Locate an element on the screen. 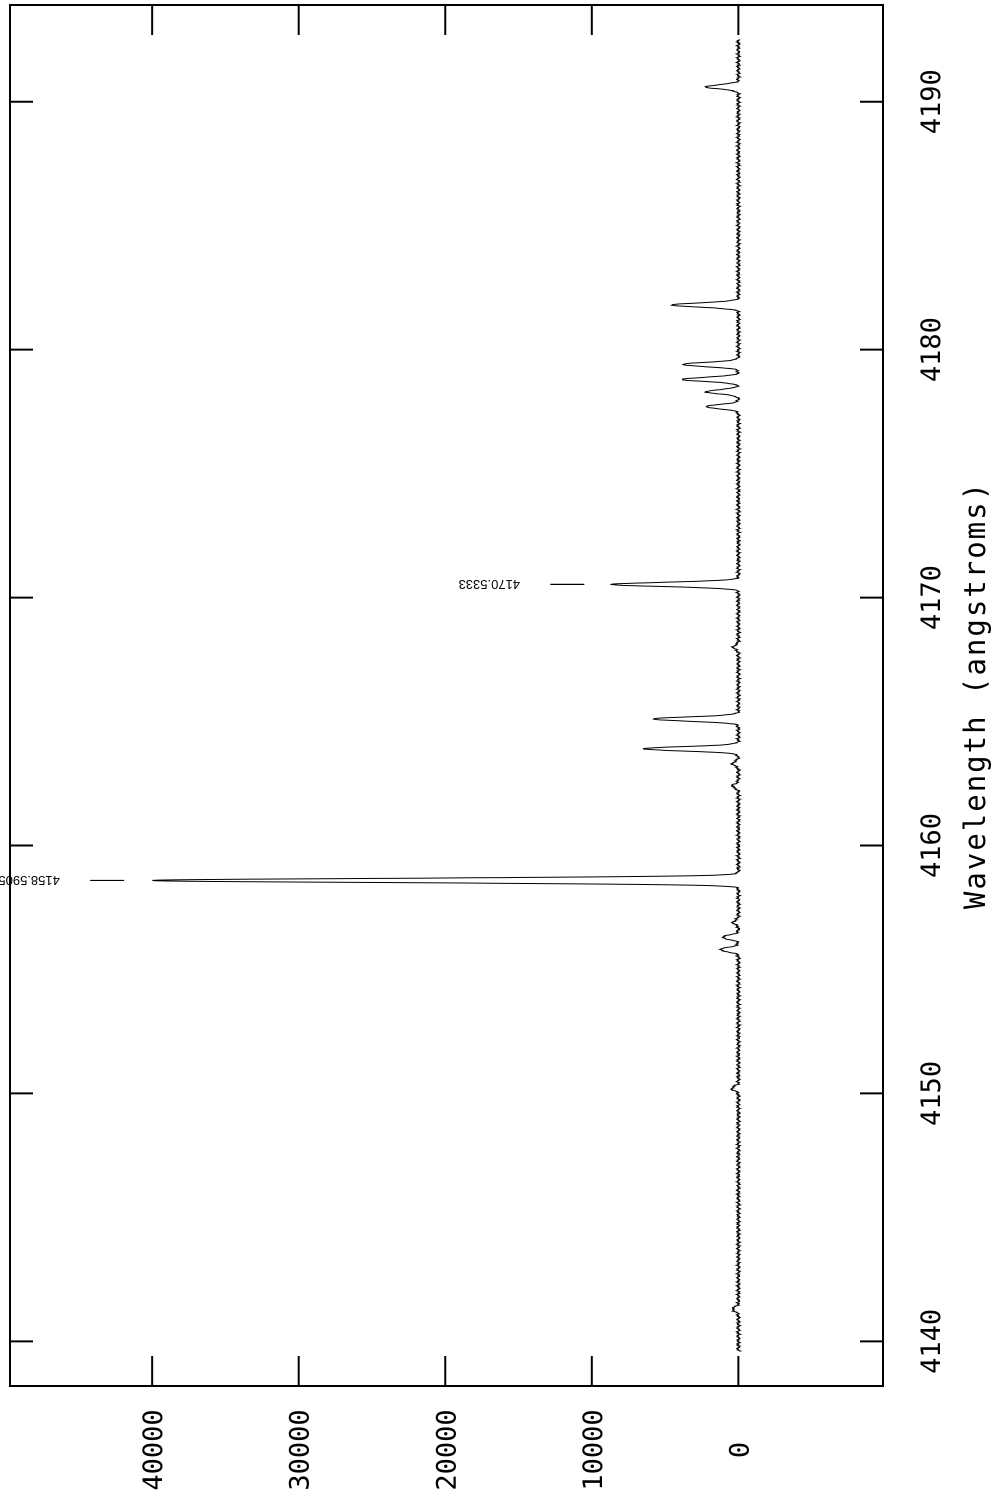  x-tick-label-4160: 4160 is located at coordinates (931, 845).